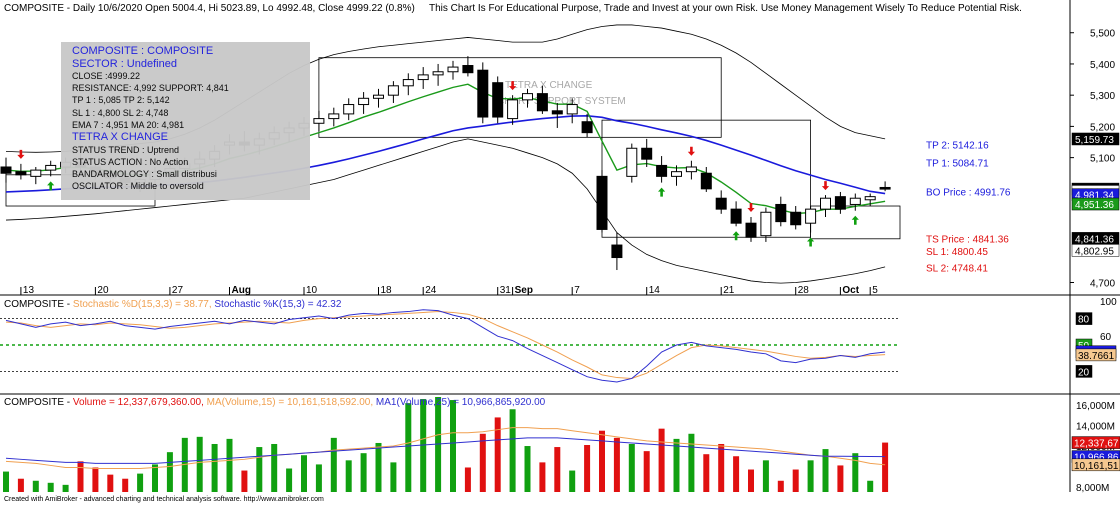 This screenshot has height=506, width=1120. Describe the element at coordinates (459, 402) in the screenshot. I see `volume-ma25-label: MA1(Volume,25) = 10,966,865,920.00` at that location.